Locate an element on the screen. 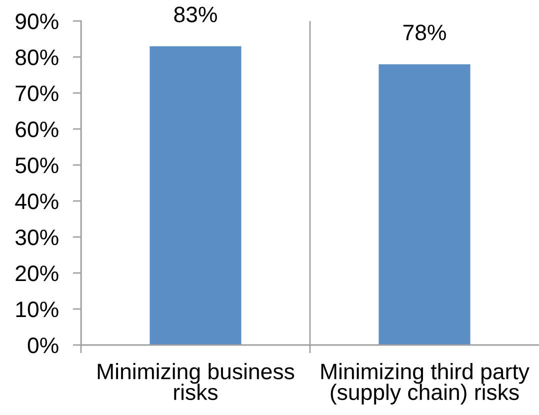 This screenshot has height=415, width=539. y-tick-label: 60% is located at coordinates (37, 130).